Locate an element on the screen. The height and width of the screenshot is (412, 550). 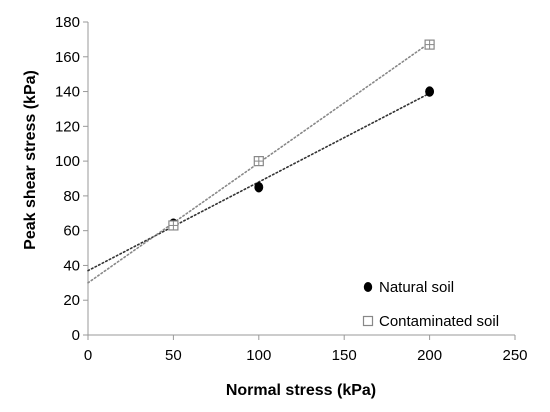
y-tick-label: 40 is located at coordinates (71, 265).